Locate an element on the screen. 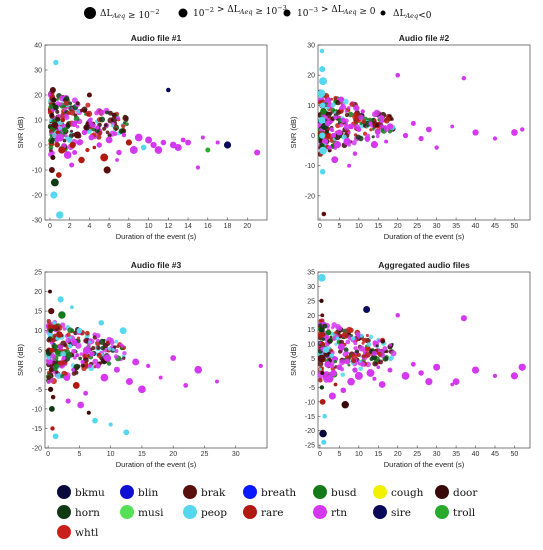  y-tick-label: 5 is located at coordinates (313, 359).